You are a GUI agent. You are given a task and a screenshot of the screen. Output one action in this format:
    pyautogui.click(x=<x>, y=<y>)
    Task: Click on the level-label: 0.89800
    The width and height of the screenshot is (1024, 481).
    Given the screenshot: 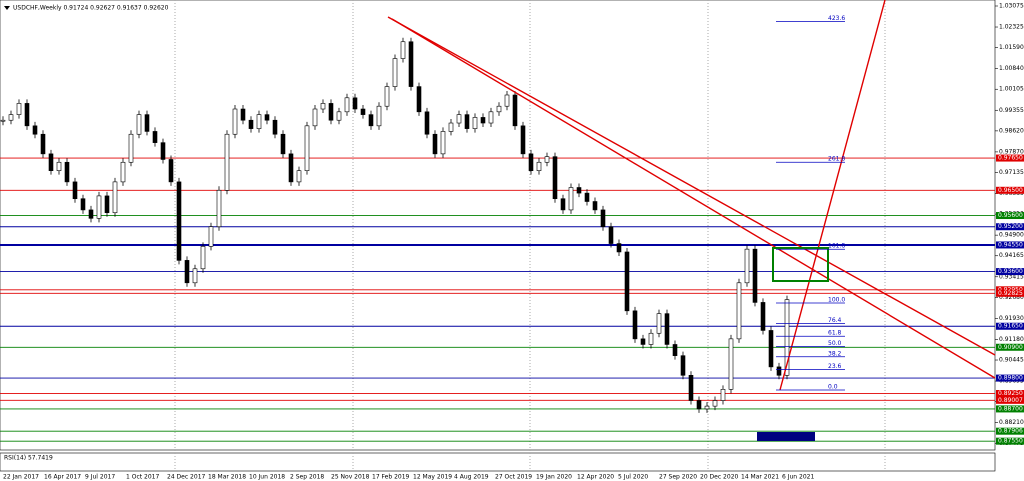 What is the action you would take?
    pyautogui.click(x=1010, y=378)
    